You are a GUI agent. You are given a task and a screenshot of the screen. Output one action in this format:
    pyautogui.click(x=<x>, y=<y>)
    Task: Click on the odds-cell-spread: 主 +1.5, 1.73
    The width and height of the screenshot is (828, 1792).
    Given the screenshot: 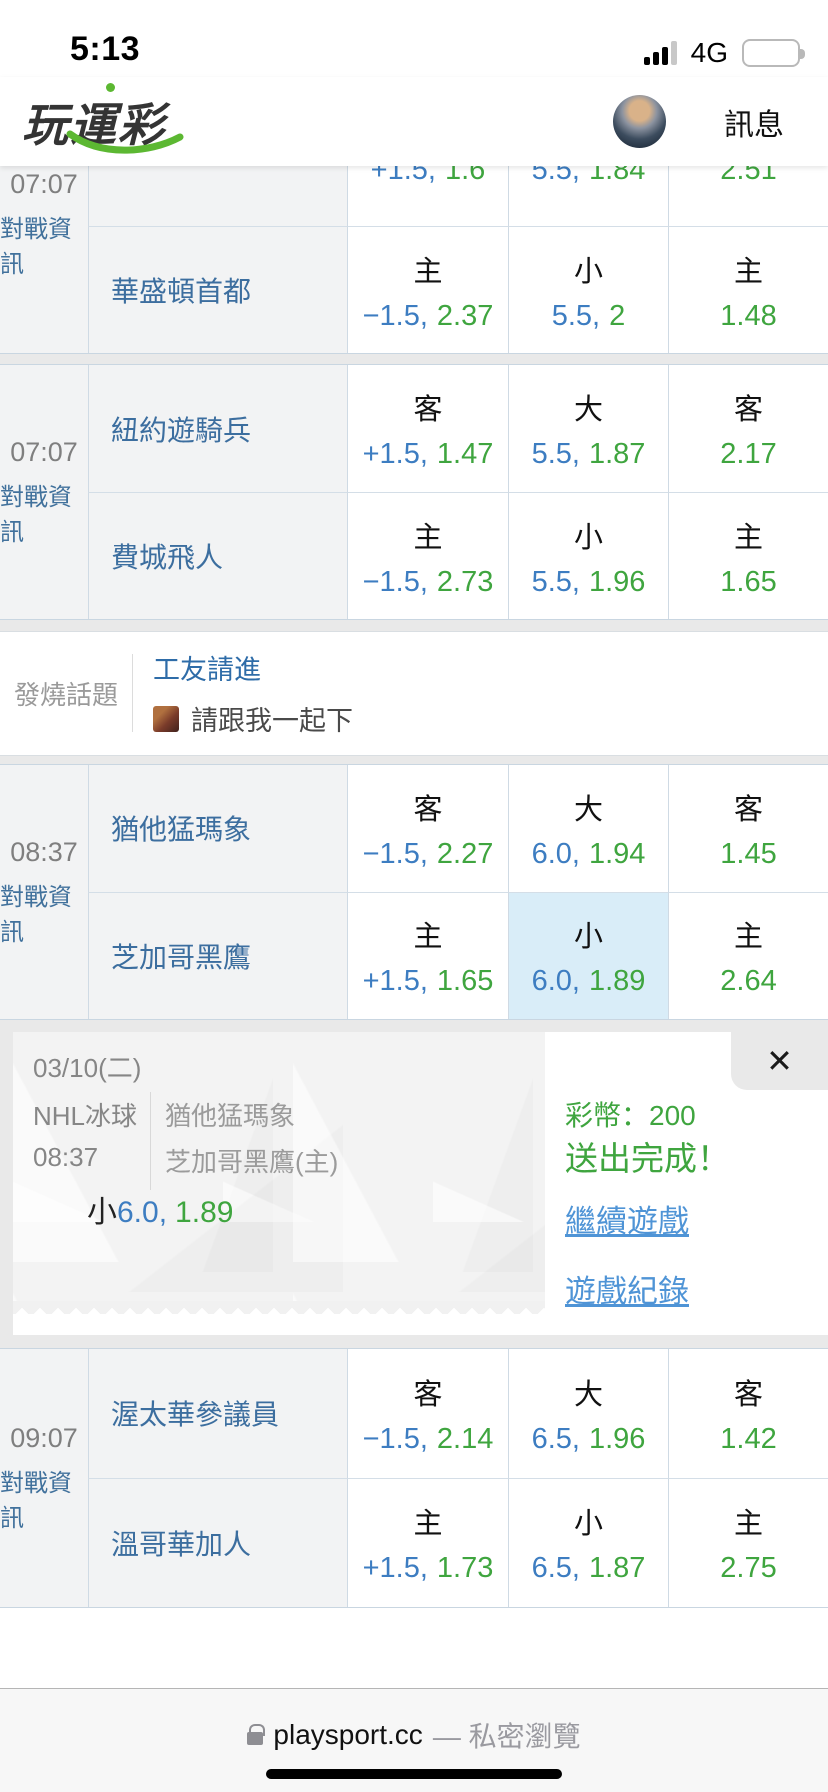 What is the action you would take?
    pyautogui.click(x=427, y=1542)
    